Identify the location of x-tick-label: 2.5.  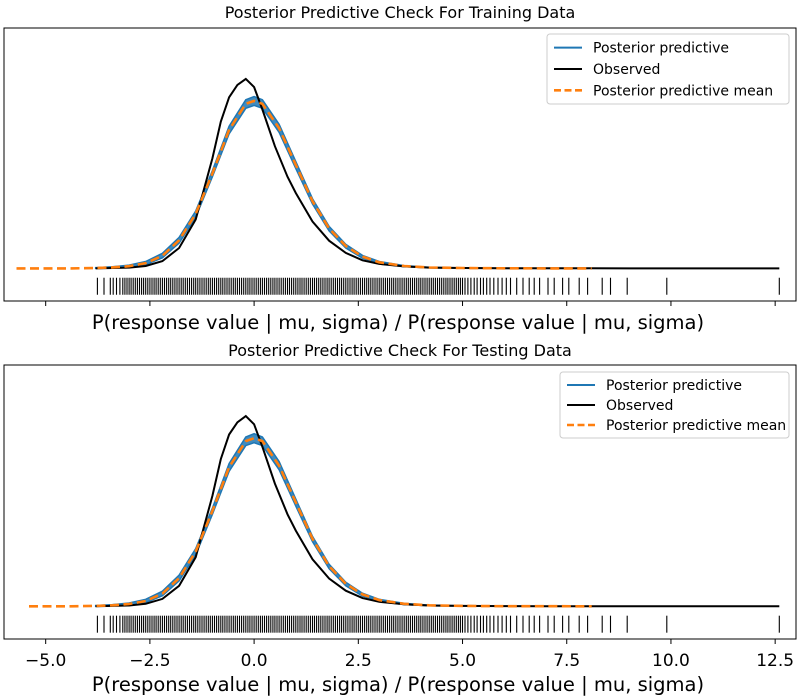
(358, 661).